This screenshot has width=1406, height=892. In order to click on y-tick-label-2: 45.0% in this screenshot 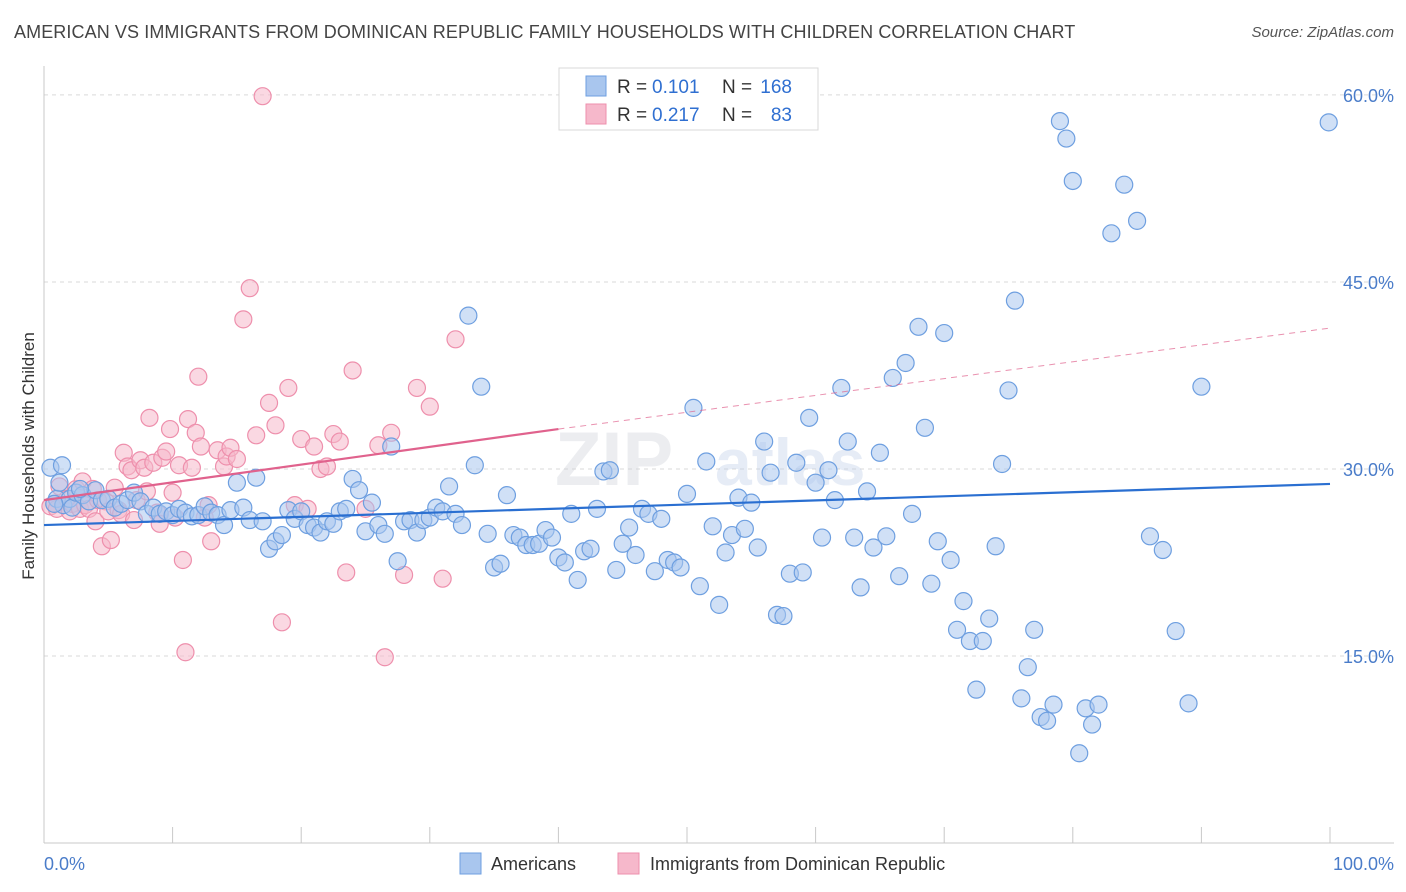, I will do `click(1368, 283)`.